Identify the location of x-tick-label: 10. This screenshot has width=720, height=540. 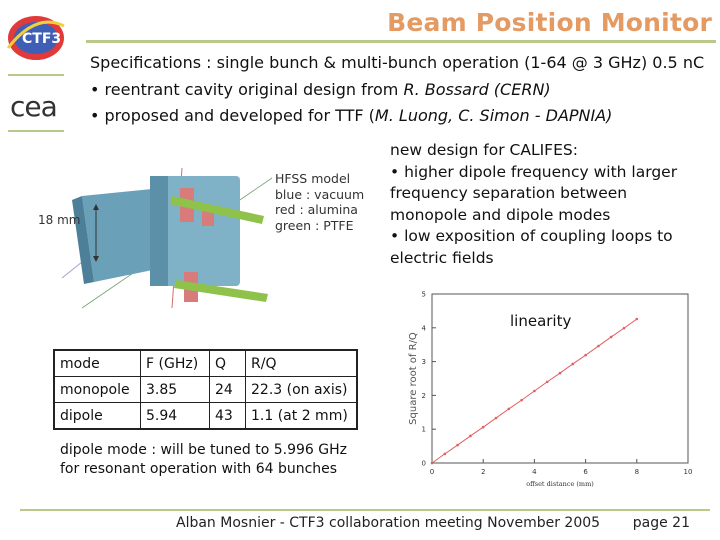
(688, 472).